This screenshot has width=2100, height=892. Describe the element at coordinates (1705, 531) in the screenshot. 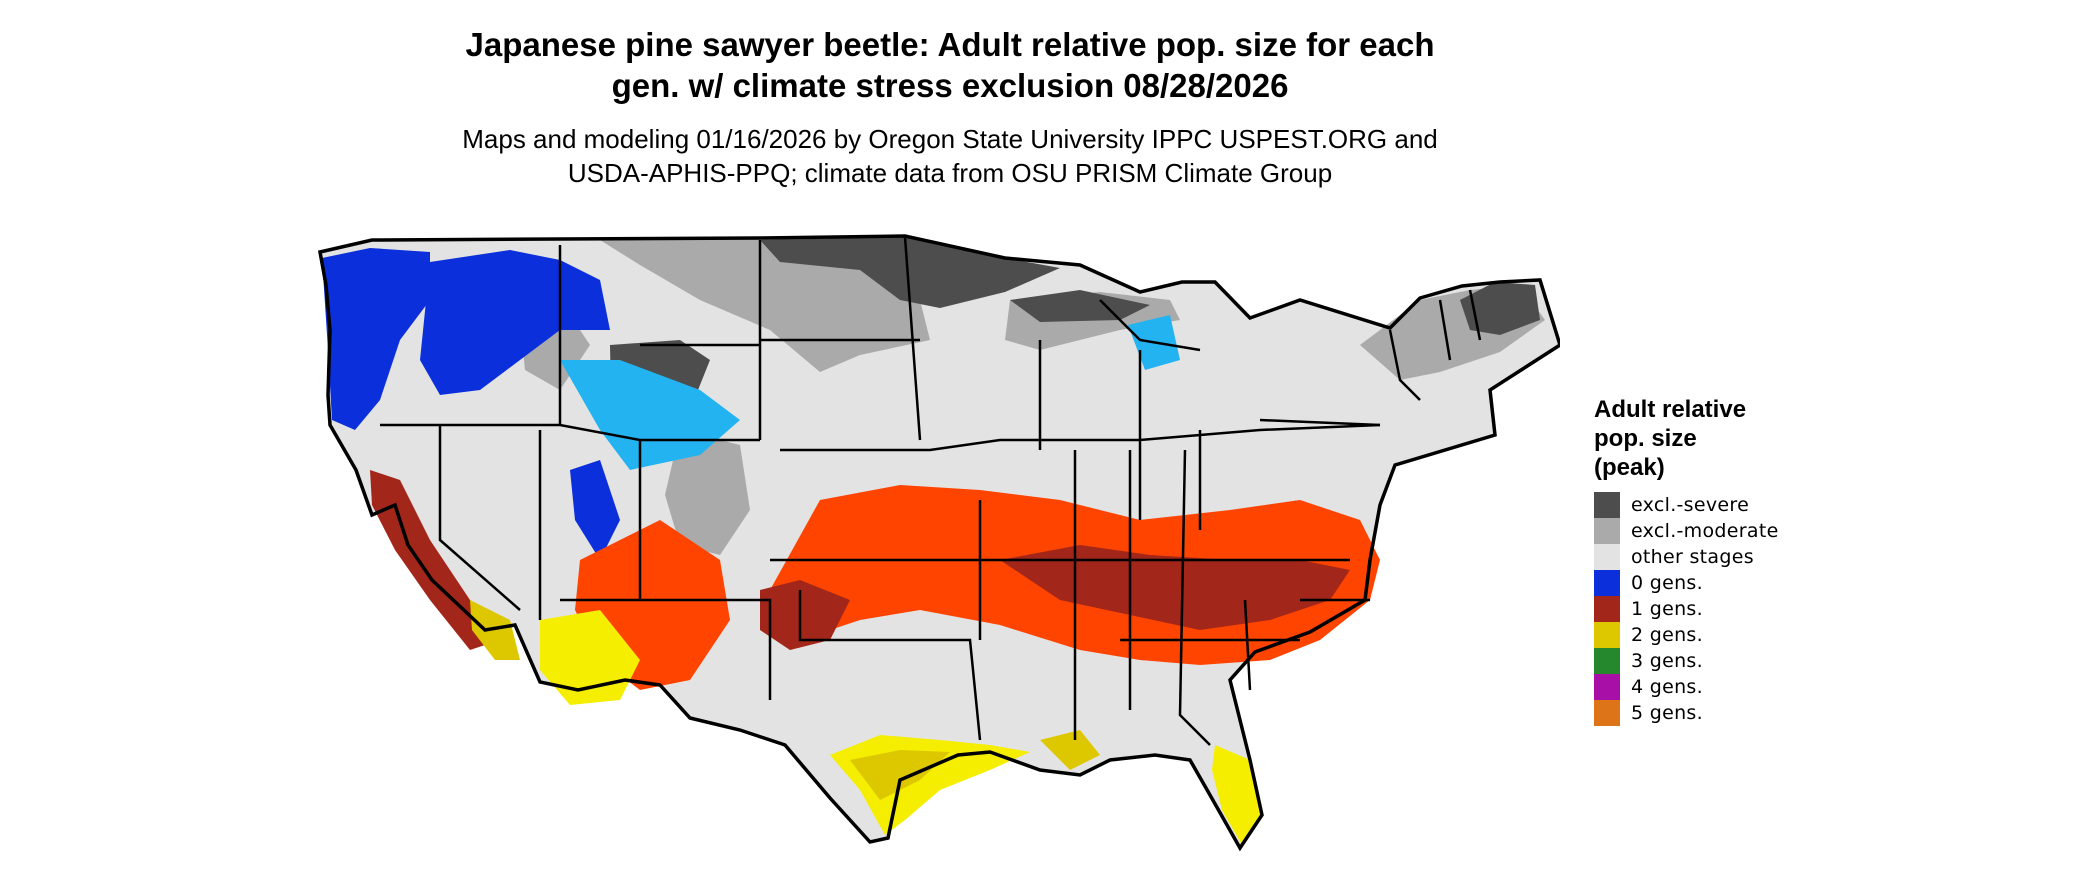

I see `legend-label: excl.-moderate` at that location.